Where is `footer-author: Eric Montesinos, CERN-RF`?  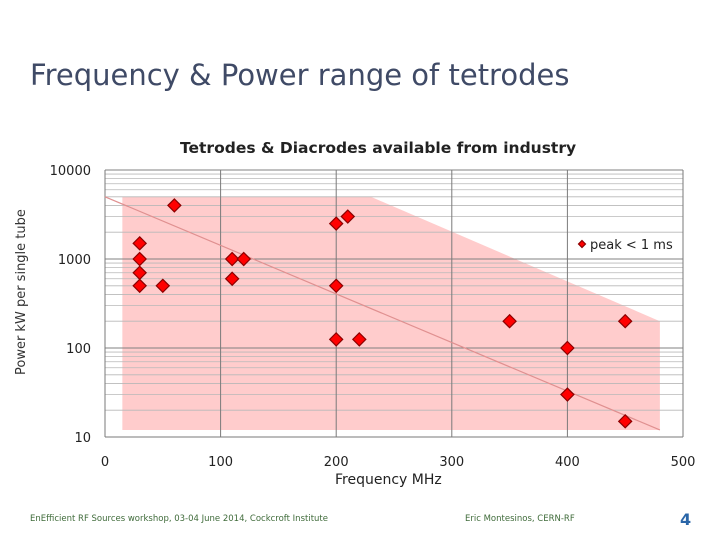
footer-author: Eric Montesinos, CERN-RF is located at coordinates (520, 519).